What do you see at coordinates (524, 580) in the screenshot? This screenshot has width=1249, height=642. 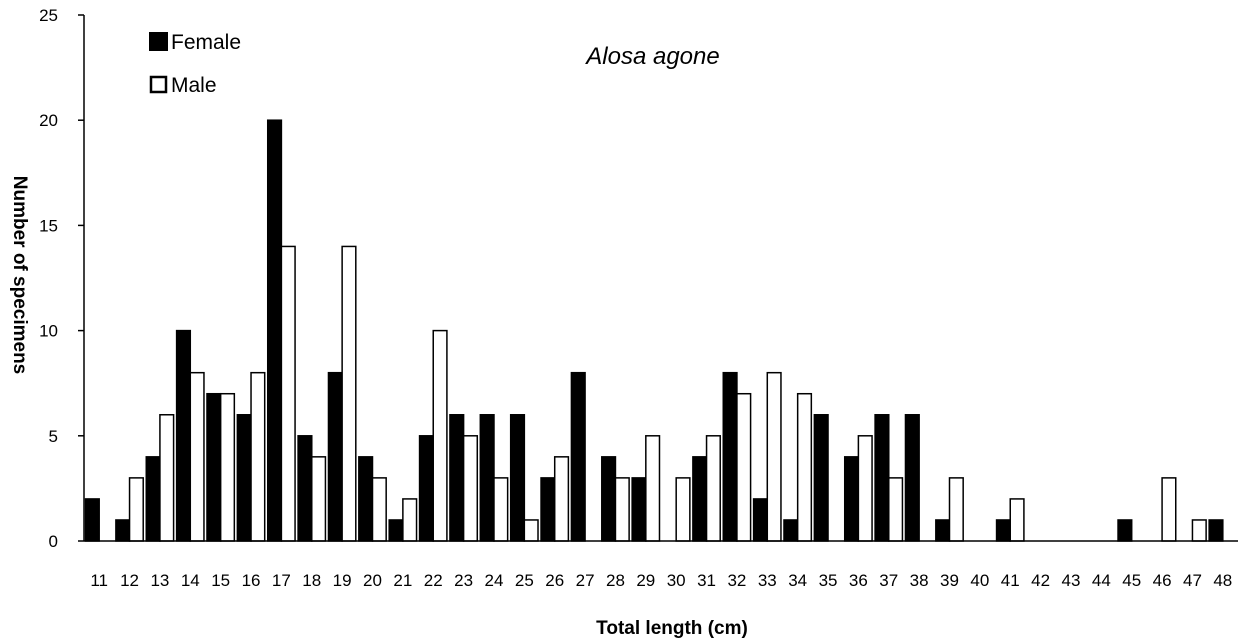 I see `x-tick-label: 25` at bounding box center [524, 580].